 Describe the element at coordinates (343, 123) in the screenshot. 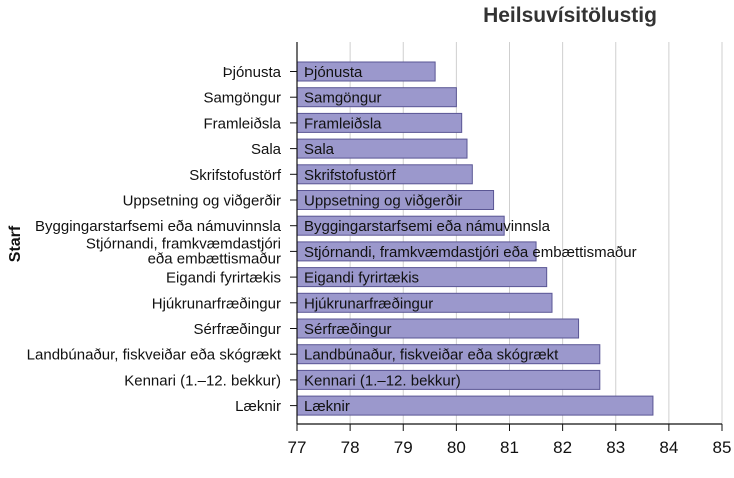

I see `bar-label: Framleiðsla` at that location.